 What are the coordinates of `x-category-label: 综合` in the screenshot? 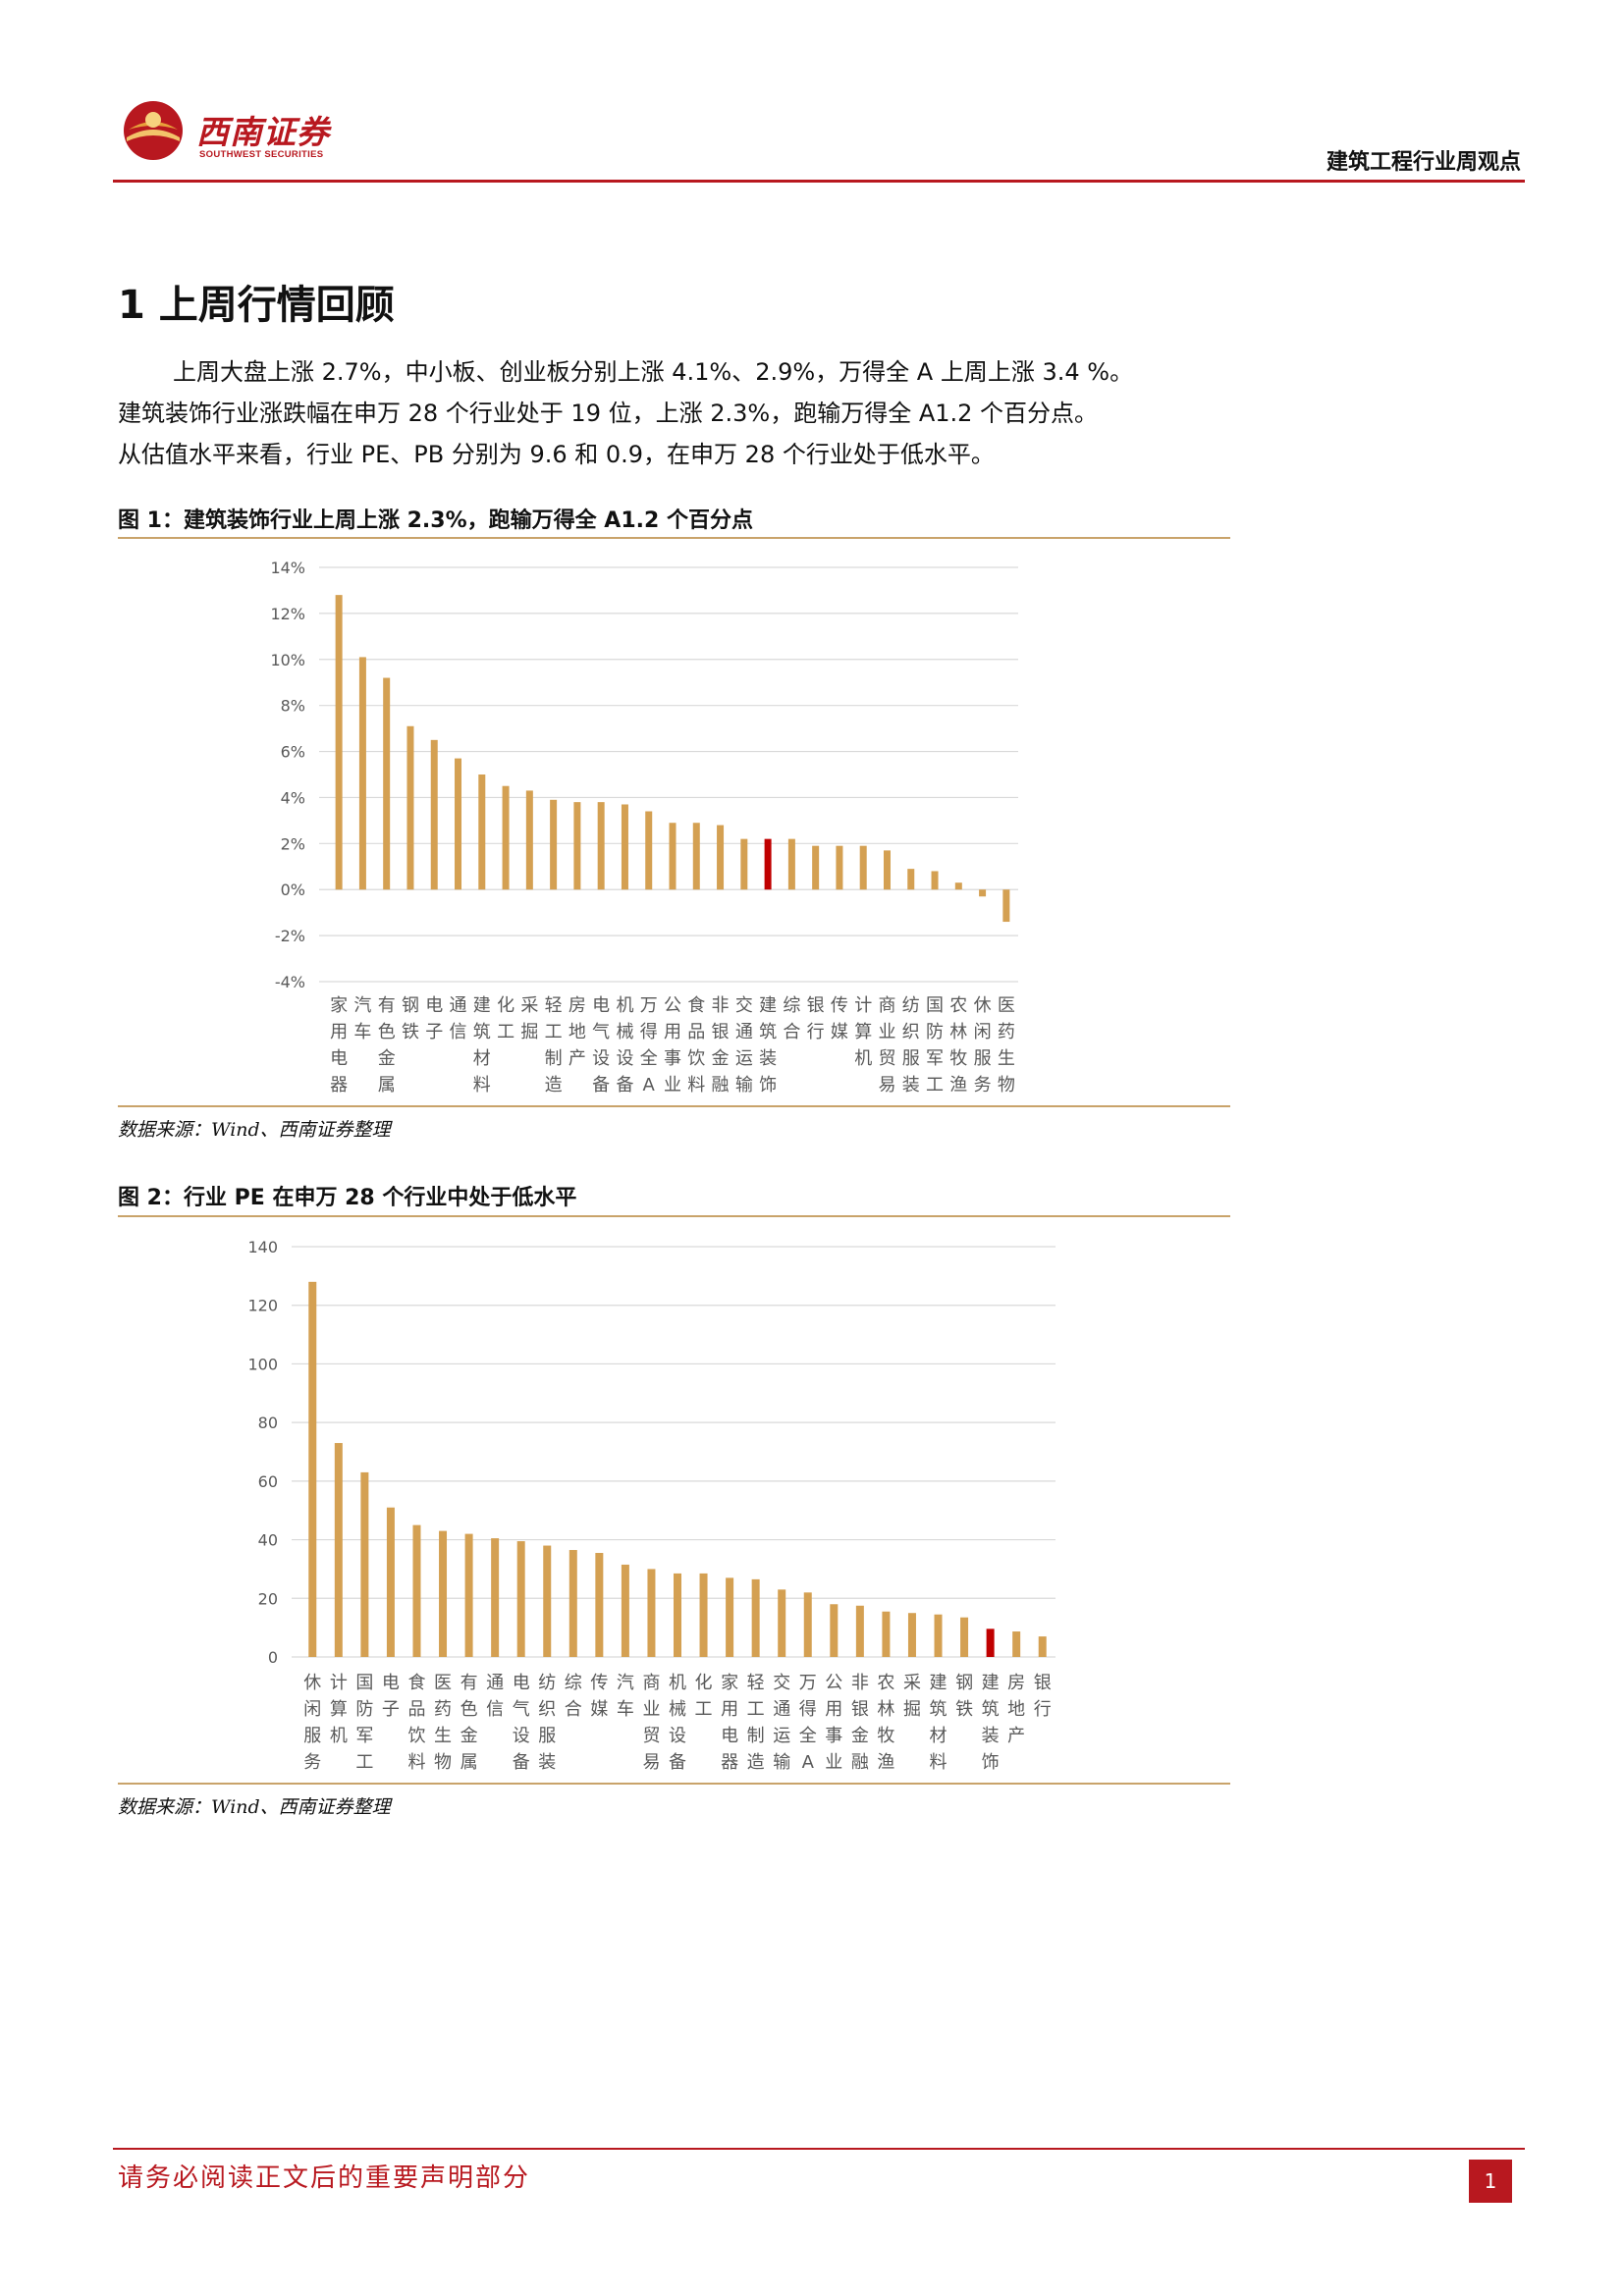 It's located at (573, 1696).